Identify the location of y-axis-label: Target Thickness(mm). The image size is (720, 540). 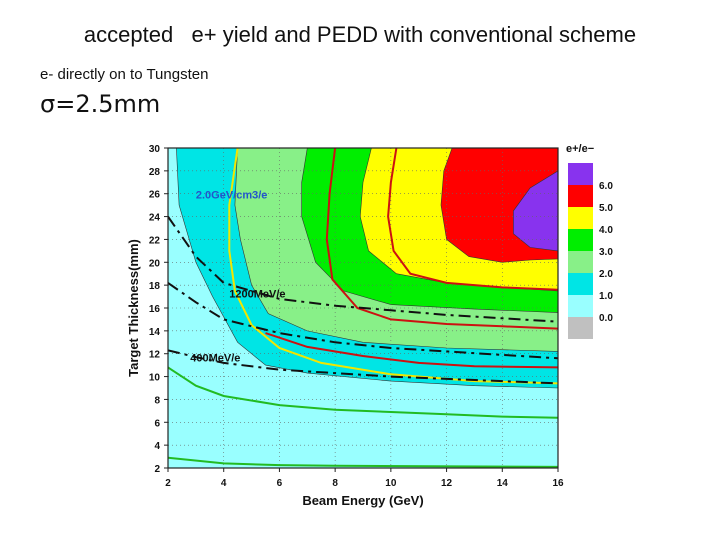
(133, 308).